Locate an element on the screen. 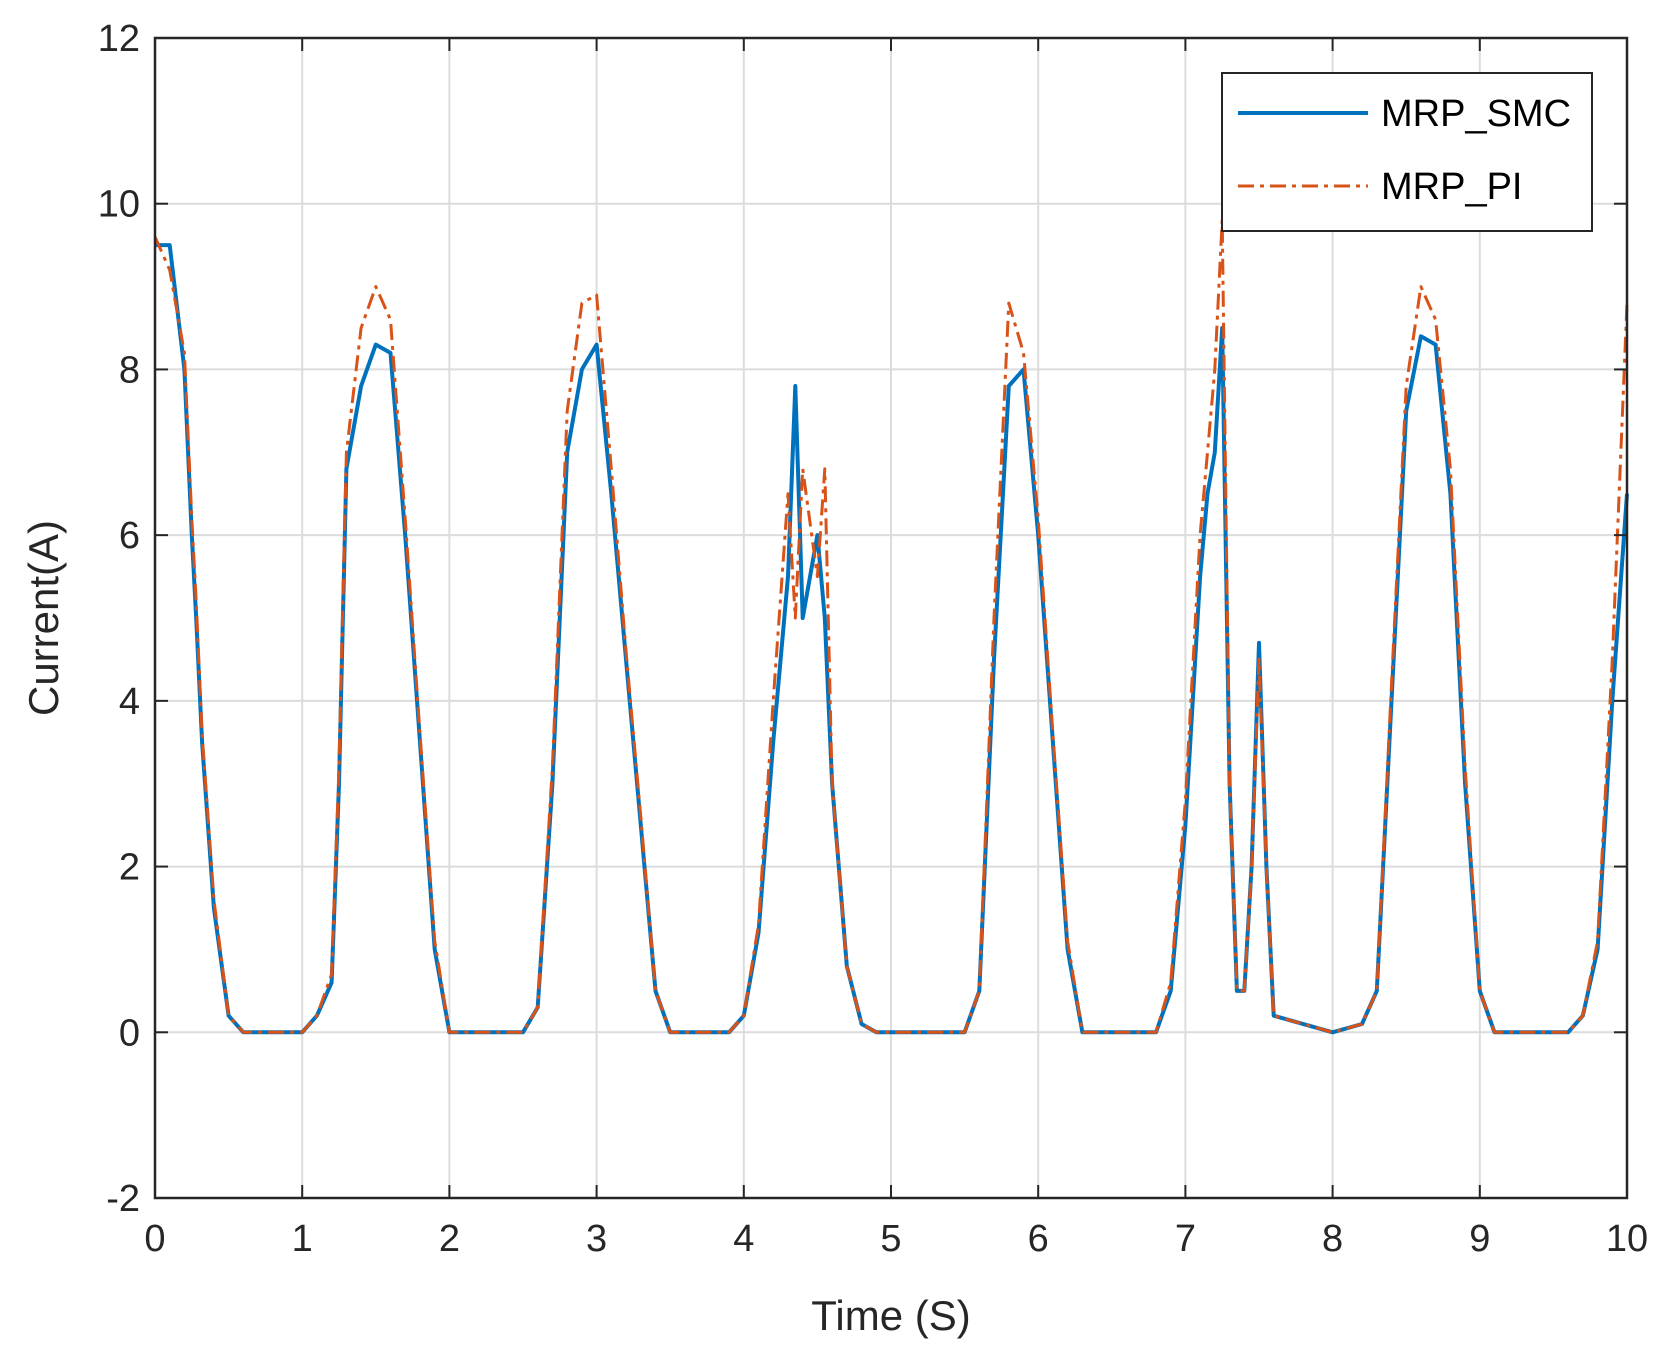 This screenshot has height=1358, width=1659. x-tick-label: 7 is located at coordinates (1185, 1239).